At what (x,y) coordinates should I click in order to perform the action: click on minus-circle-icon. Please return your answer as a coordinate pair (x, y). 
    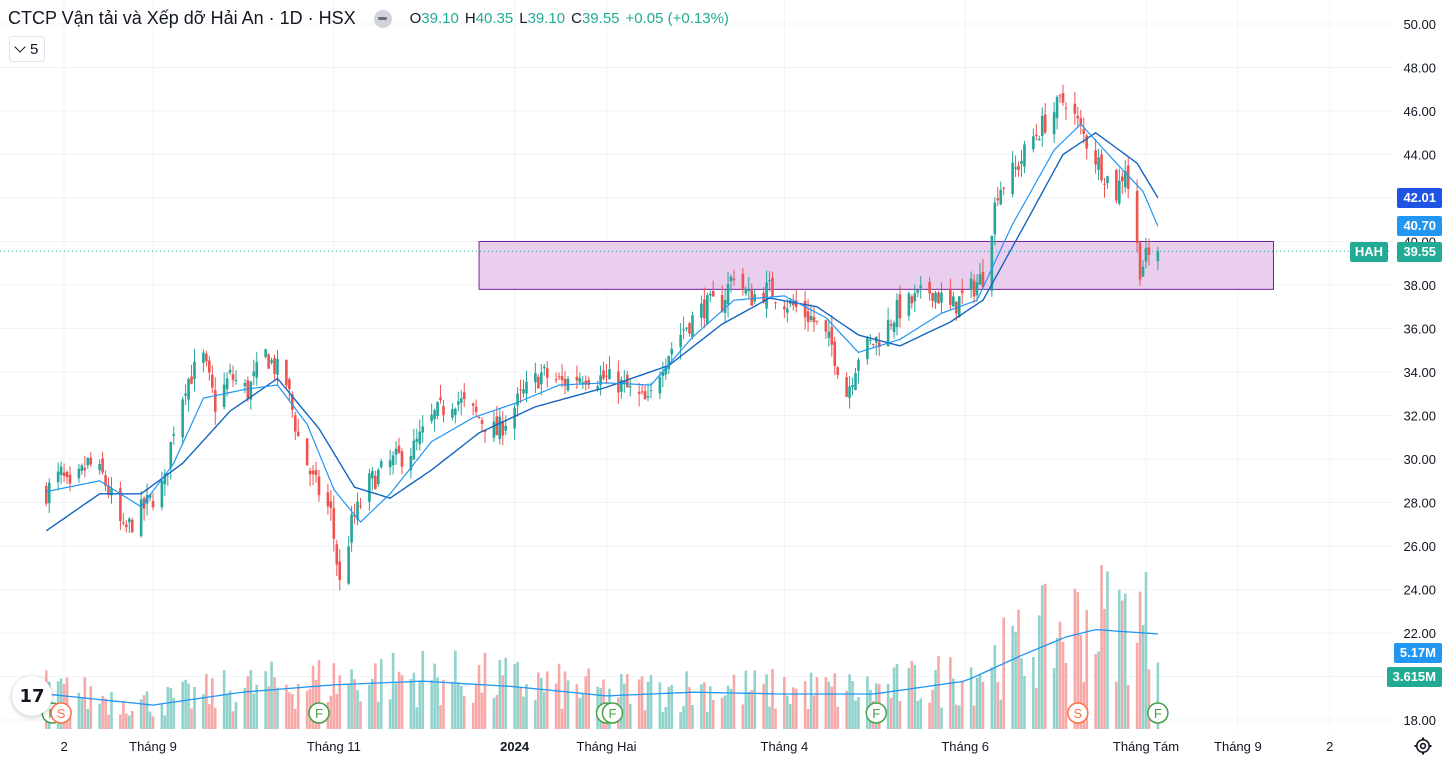
    Looking at the image, I should click on (382, 18).